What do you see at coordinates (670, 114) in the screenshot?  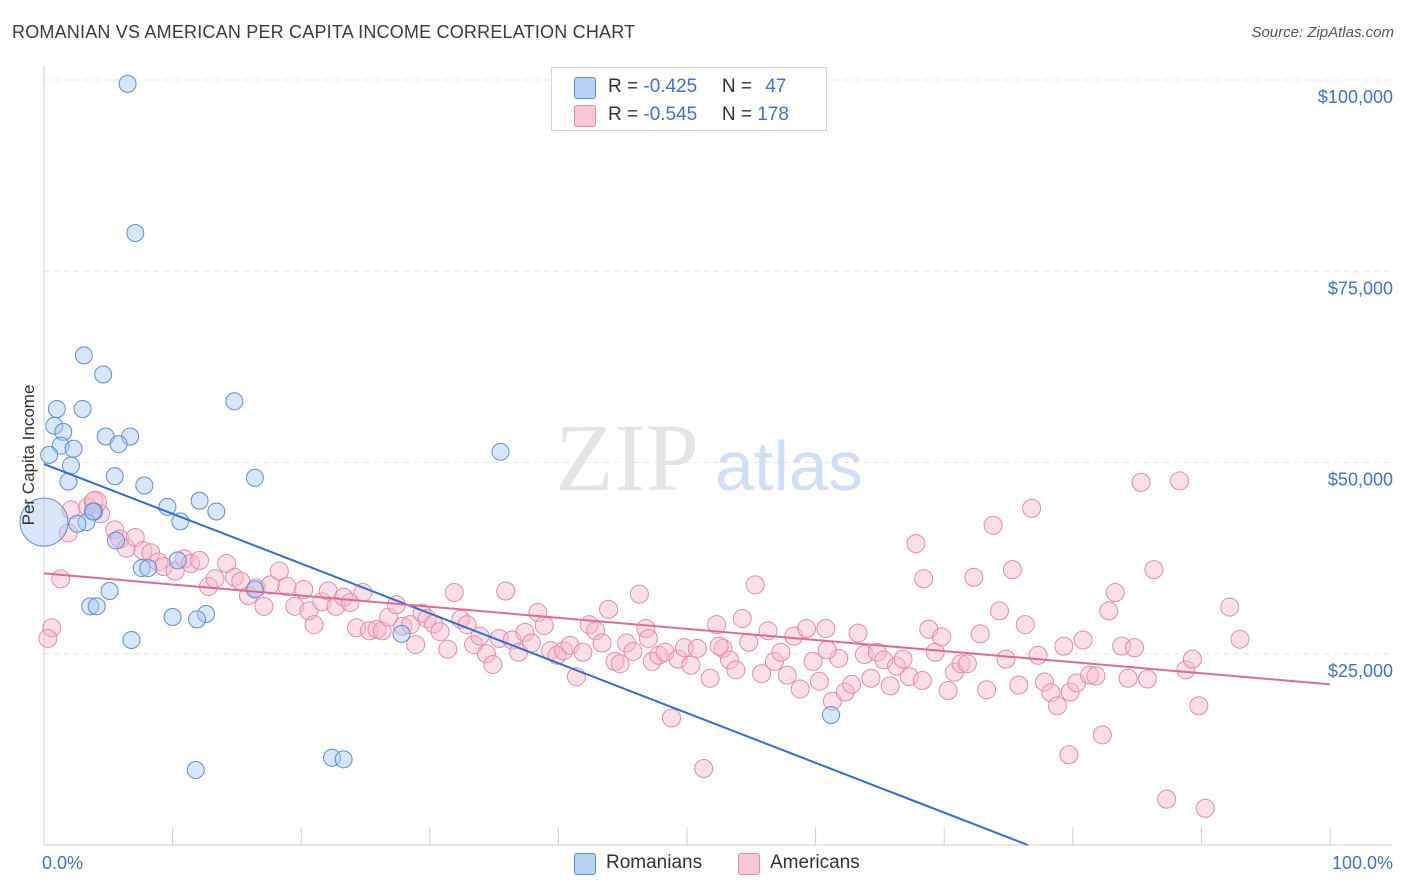 I see `legend-r-value: -0.545` at bounding box center [670, 114].